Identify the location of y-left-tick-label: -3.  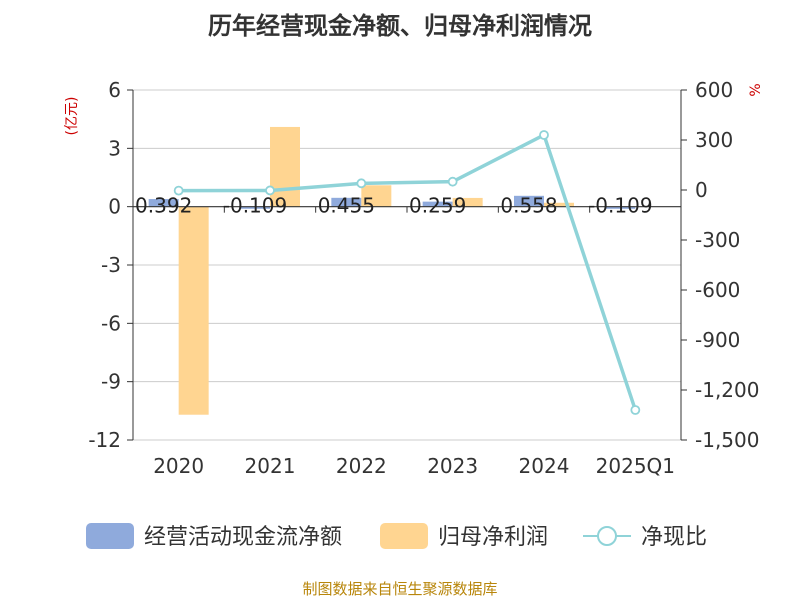
(111, 265).